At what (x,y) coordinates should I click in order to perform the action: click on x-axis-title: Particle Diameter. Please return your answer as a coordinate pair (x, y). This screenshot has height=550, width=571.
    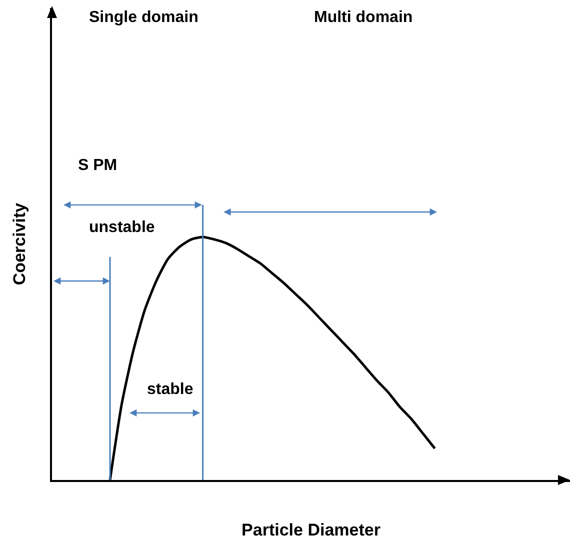
    Looking at the image, I should click on (311, 530).